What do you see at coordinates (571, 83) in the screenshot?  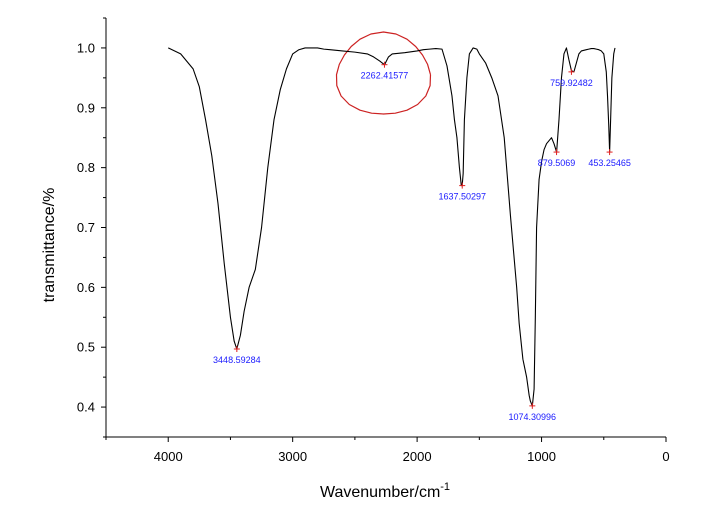 I see `peak-label: 759.92482` at bounding box center [571, 83].